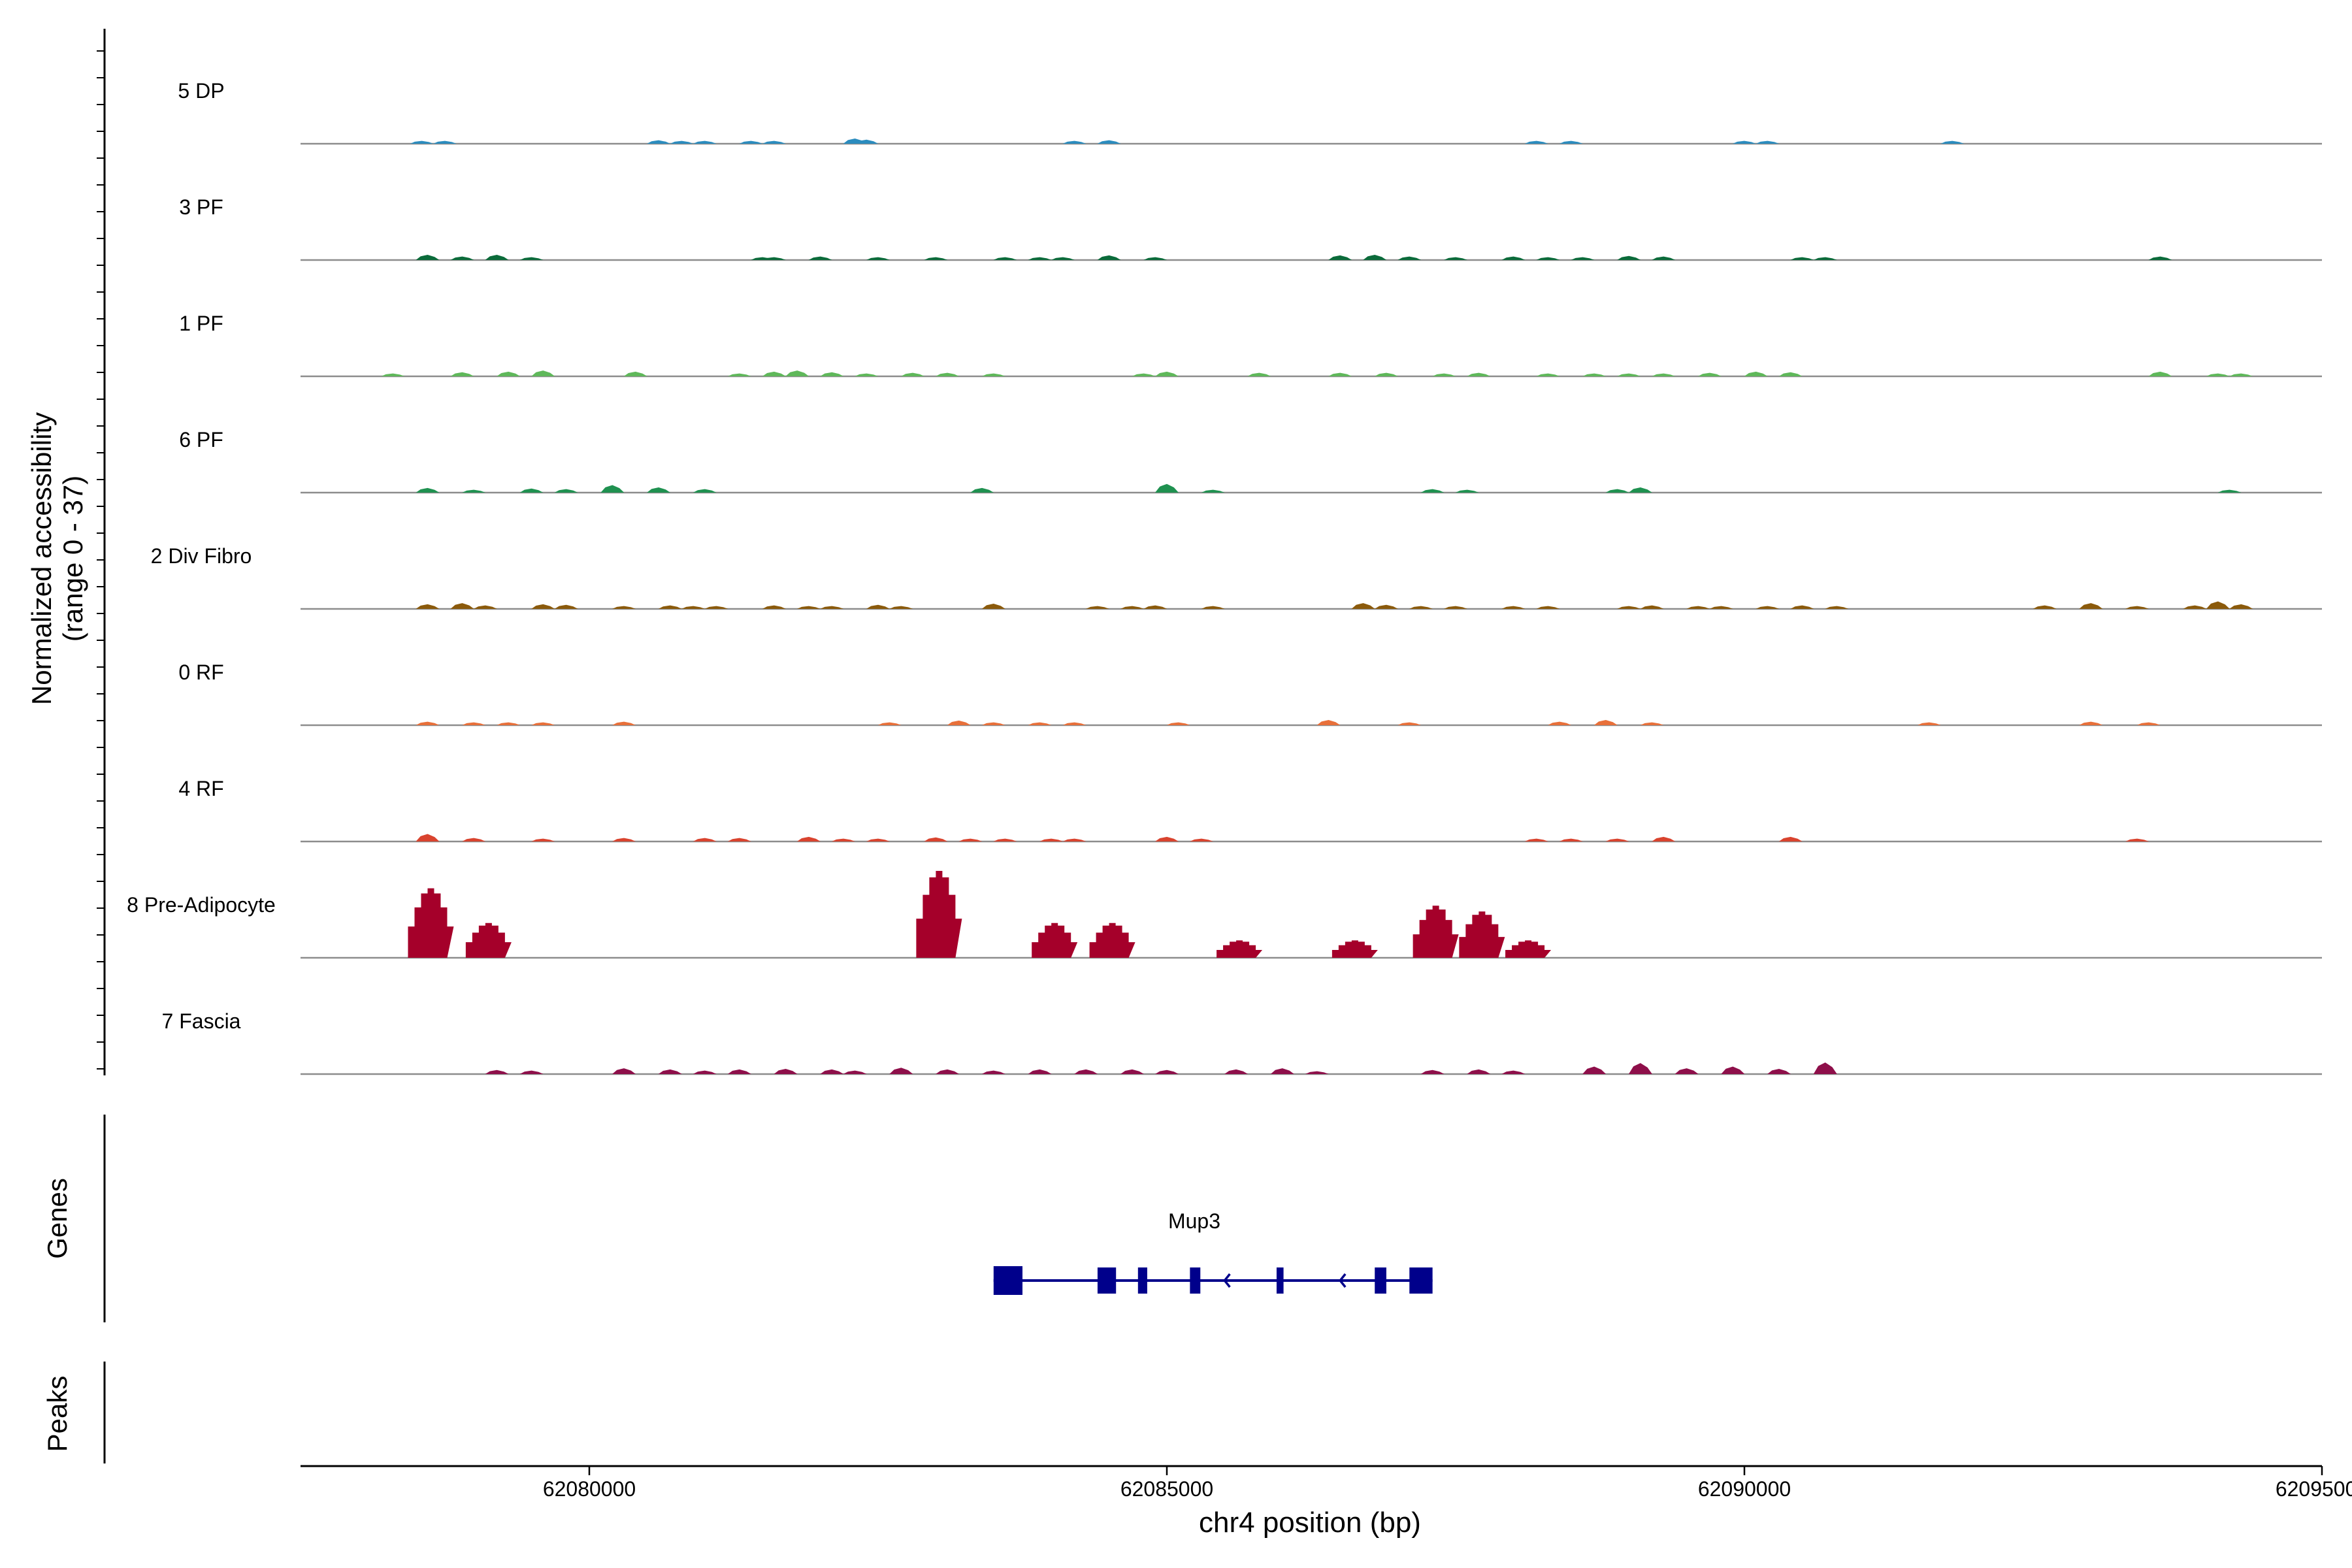 Image resolution: width=2352 pixels, height=1568 pixels. Describe the element at coordinates (589, 1489) in the screenshot. I see `x-tick-label: 62080000` at that location.